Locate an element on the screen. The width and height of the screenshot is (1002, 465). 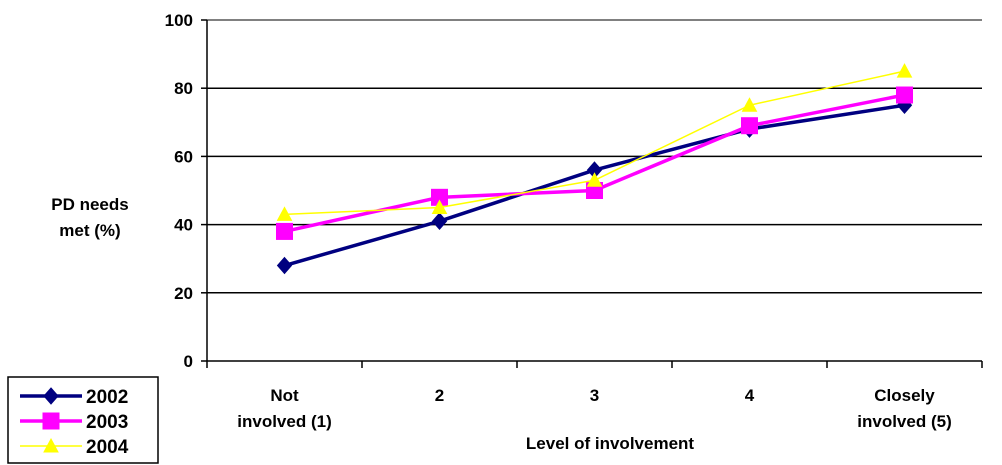
y-axis-title: PD needs met (%) is located at coordinates (89, 217).